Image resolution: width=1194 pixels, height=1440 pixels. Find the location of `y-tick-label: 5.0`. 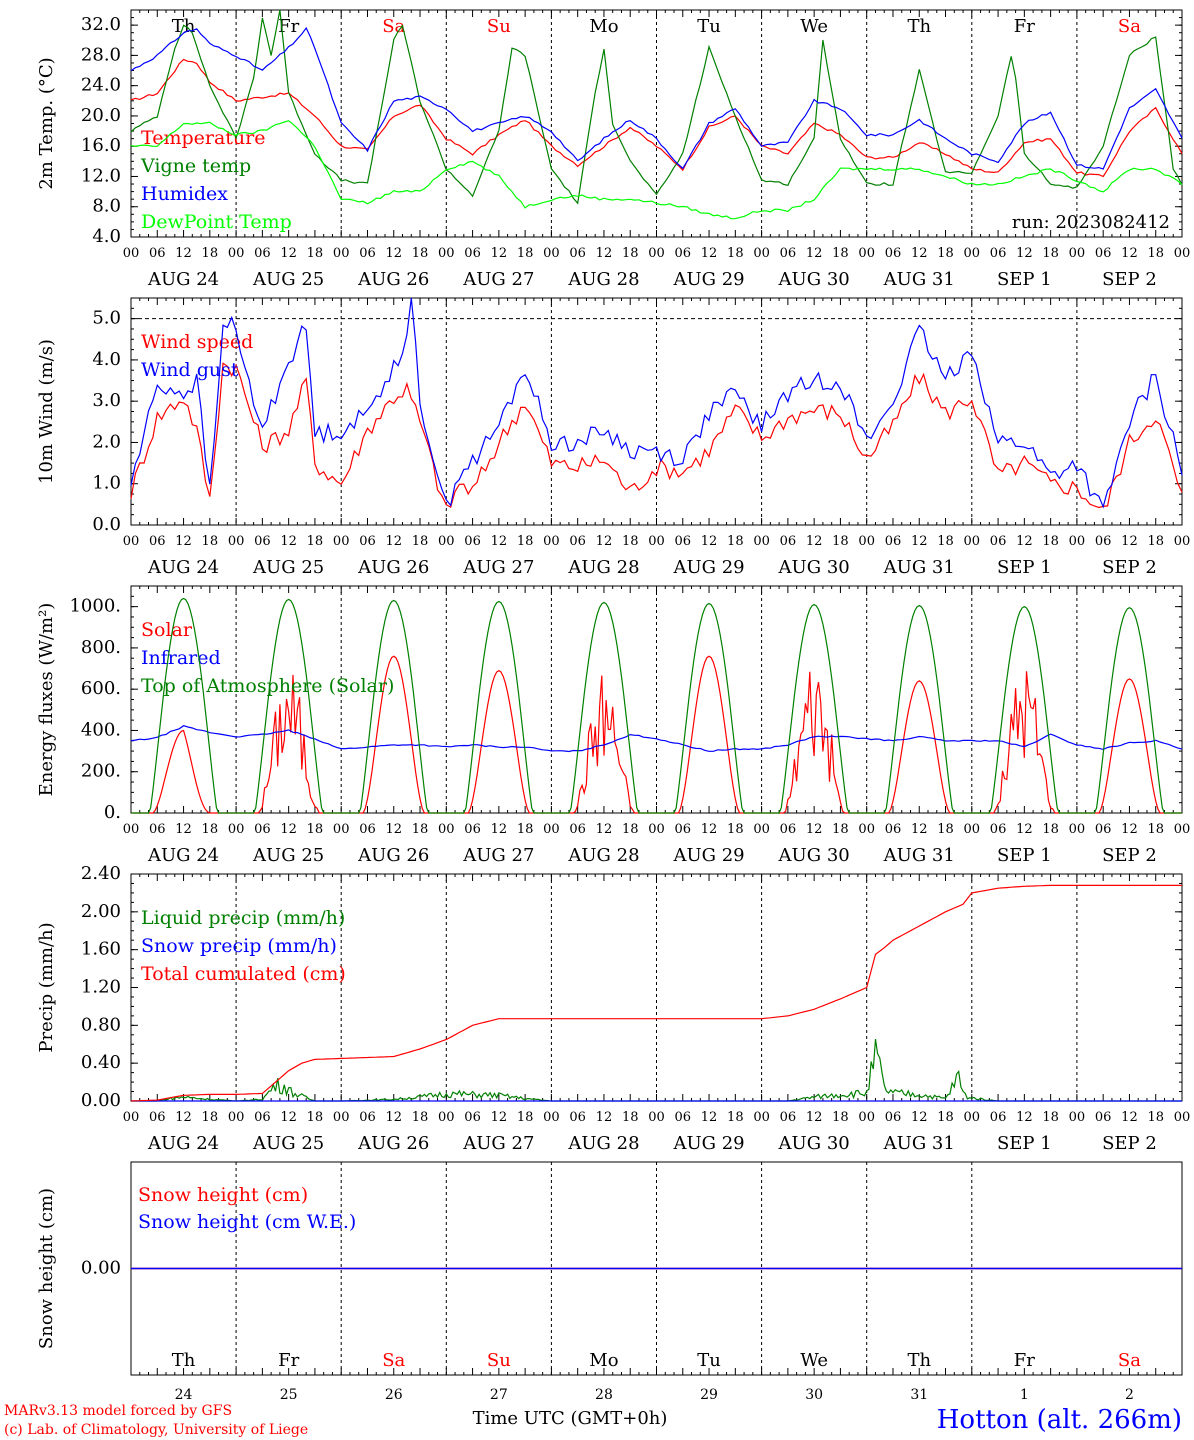

y-tick-label: 5.0 is located at coordinates (106, 318).